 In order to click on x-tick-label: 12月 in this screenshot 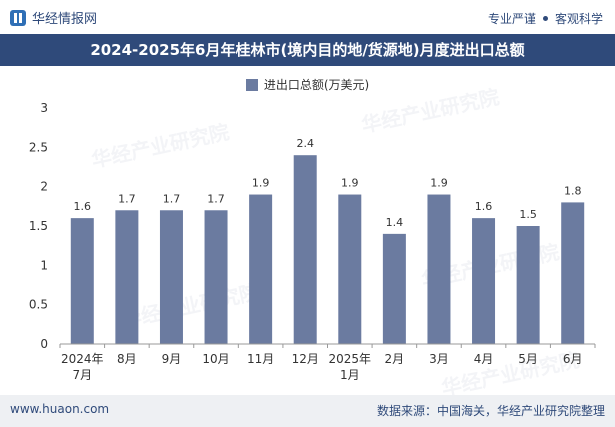, I will do `click(305, 359)`.